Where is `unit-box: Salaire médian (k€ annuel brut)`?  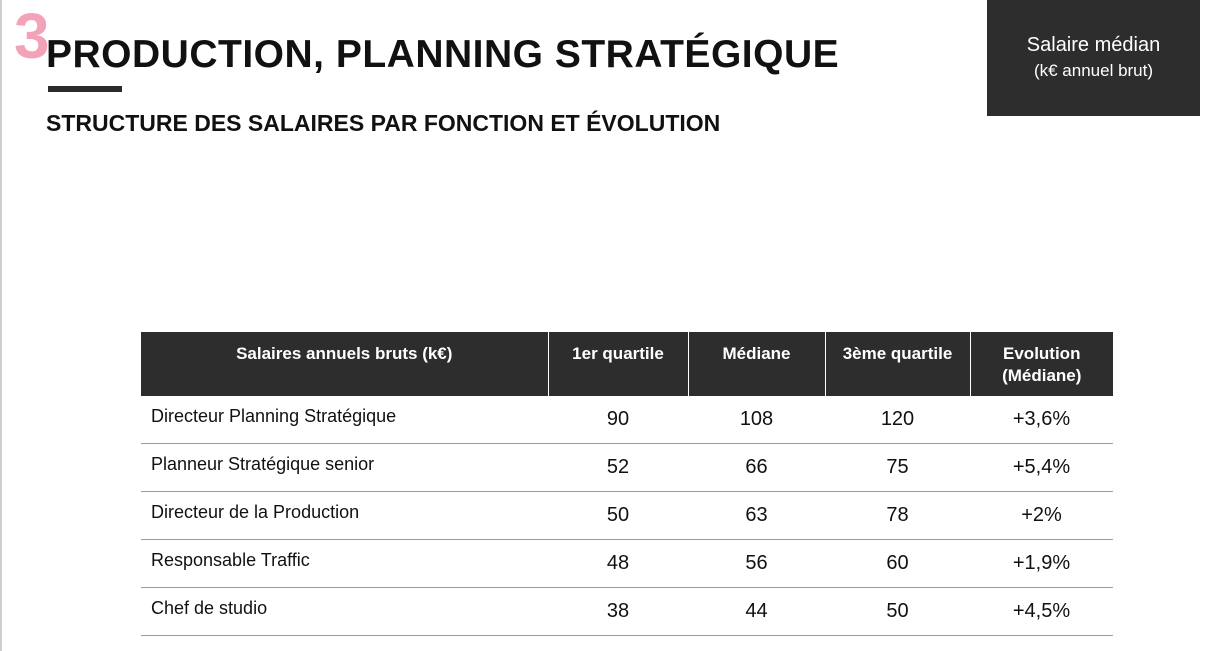
unit-box: Salaire médian (k€ annuel brut) is located at coordinates (1093, 58).